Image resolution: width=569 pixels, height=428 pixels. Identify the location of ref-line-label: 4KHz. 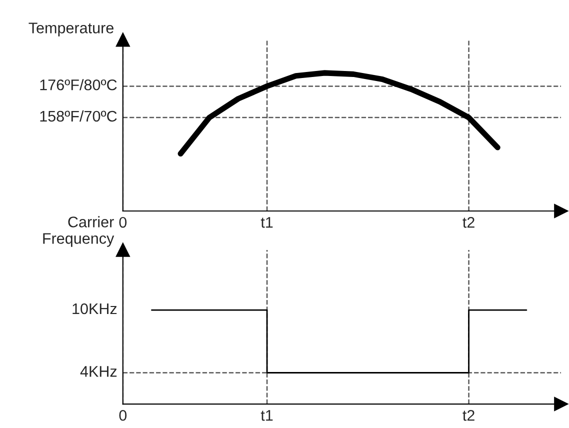
(98, 371).